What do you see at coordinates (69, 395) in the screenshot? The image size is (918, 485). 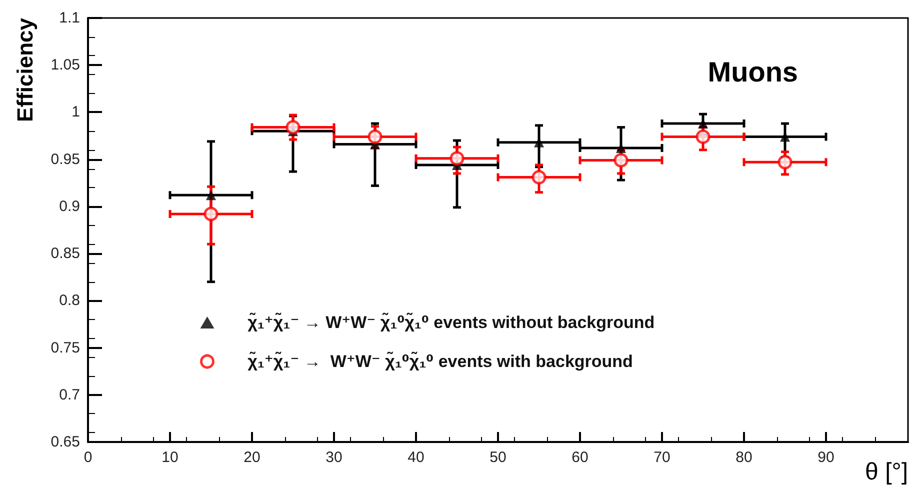 I see `y-tick-label: 0.7` at bounding box center [69, 395].